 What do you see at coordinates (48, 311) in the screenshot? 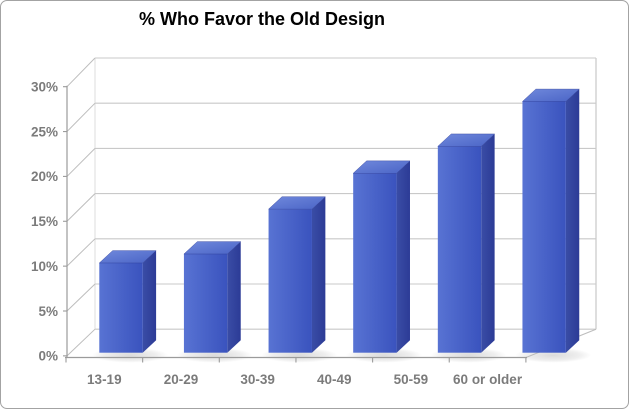
I see `y-tick-label: 5%` at bounding box center [48, 311].